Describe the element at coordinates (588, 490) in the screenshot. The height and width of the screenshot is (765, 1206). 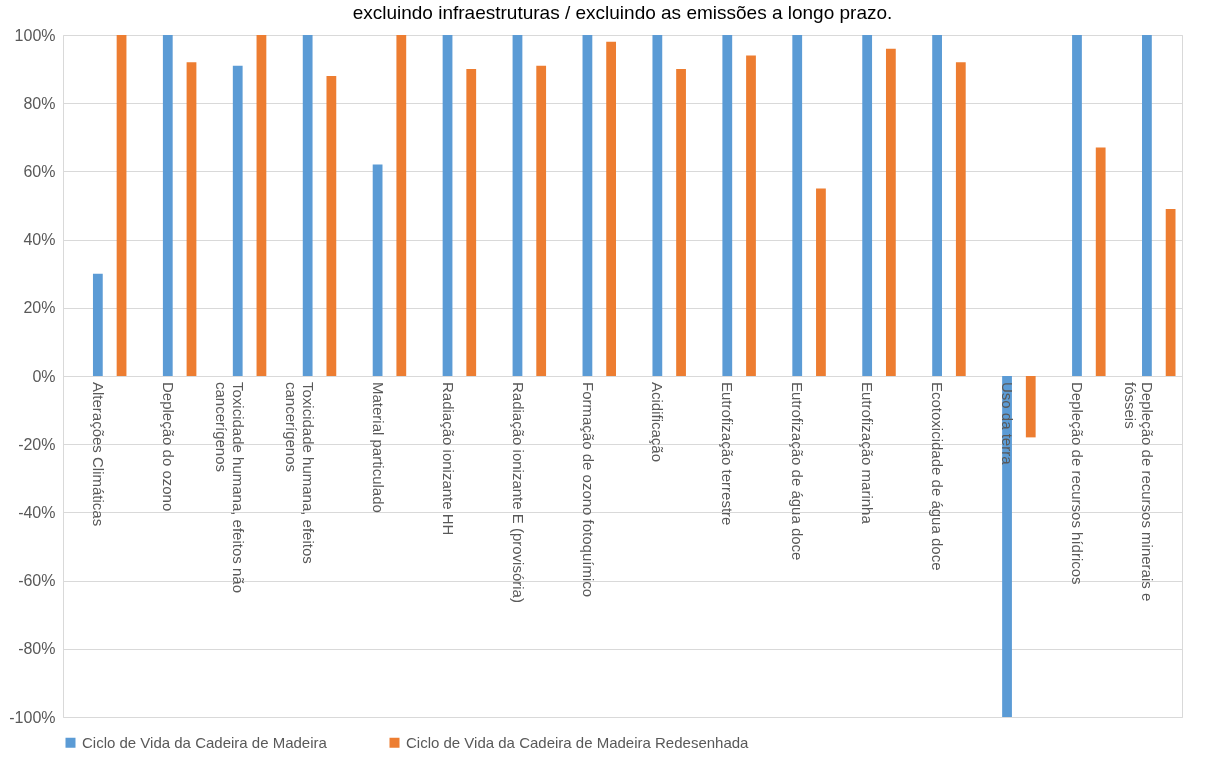
I see `x-tick-label: Formação de ozono fotoquímico` at that location.